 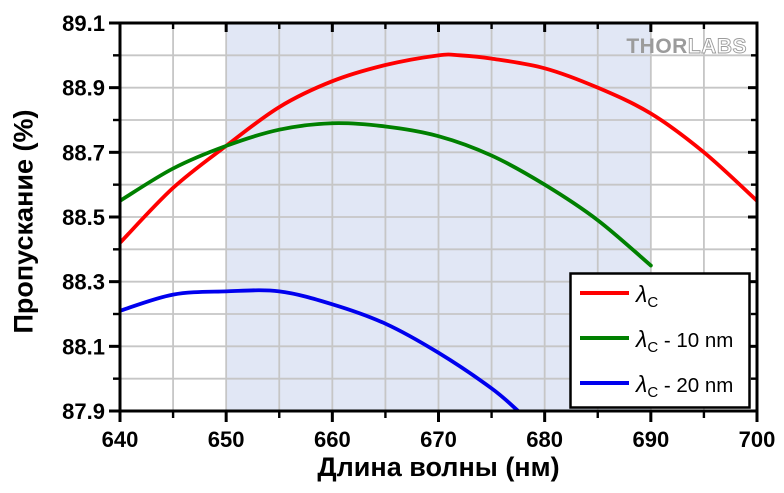 I want to click on y-tick-label: 88.7, so click(x=83, y=152).